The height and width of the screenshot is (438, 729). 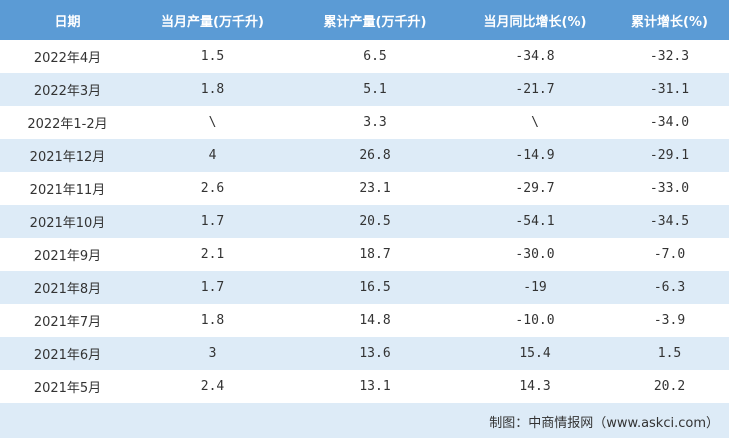 What do you see at coordinates (212, 353) in the screenshot?
I see `table-cell: 3` at bounding box center [212, 353].